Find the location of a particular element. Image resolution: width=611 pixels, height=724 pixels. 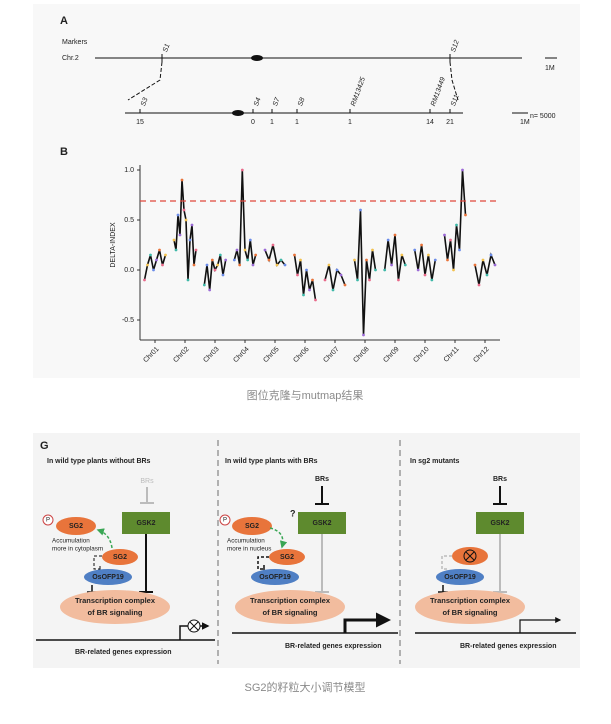

population-label: n= 5000 is located at coordinates (543, 116).